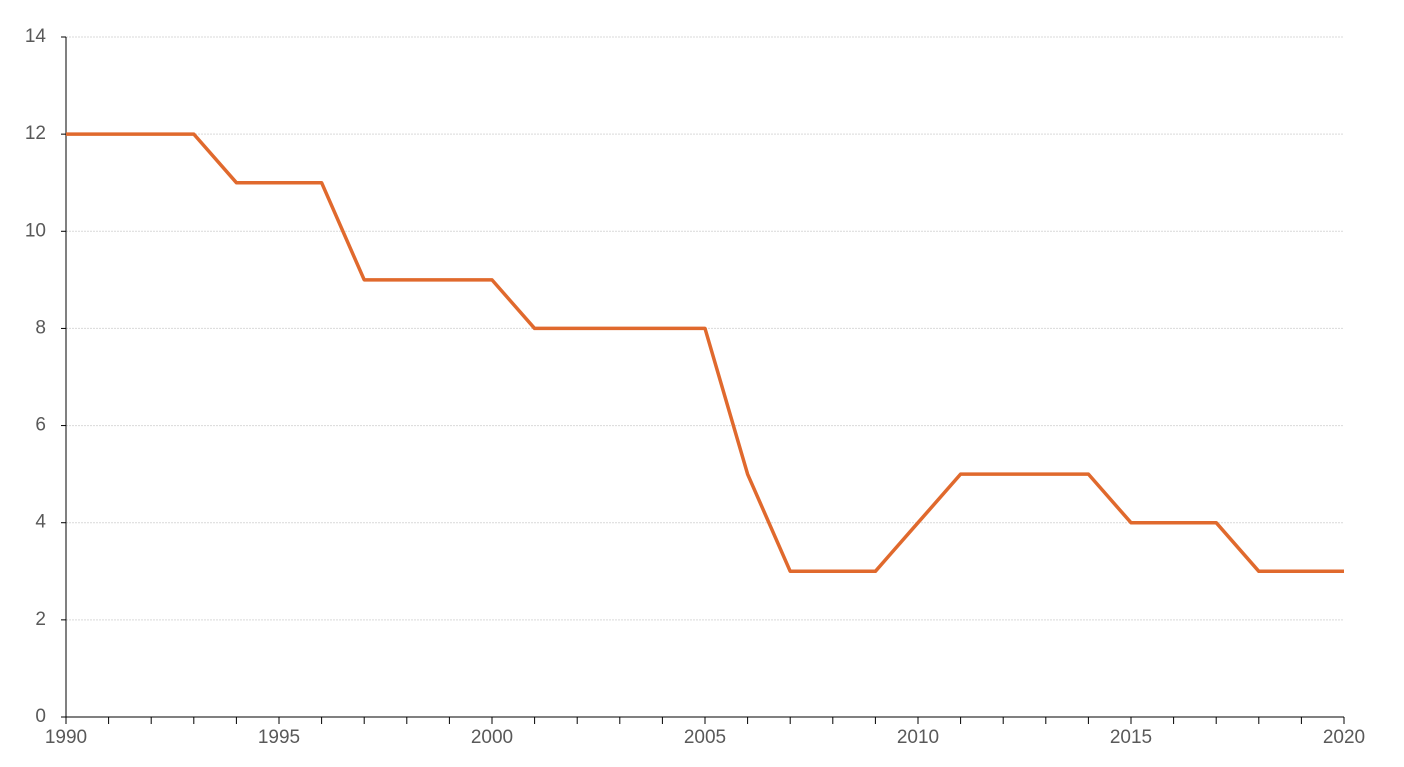 Image resolution: width=1404 pixels, height=767 pixels. What do you see at coordinates (40, 619) in the screenshot?
I see `y-tick-label: 2` at bounding box center [40, 619].